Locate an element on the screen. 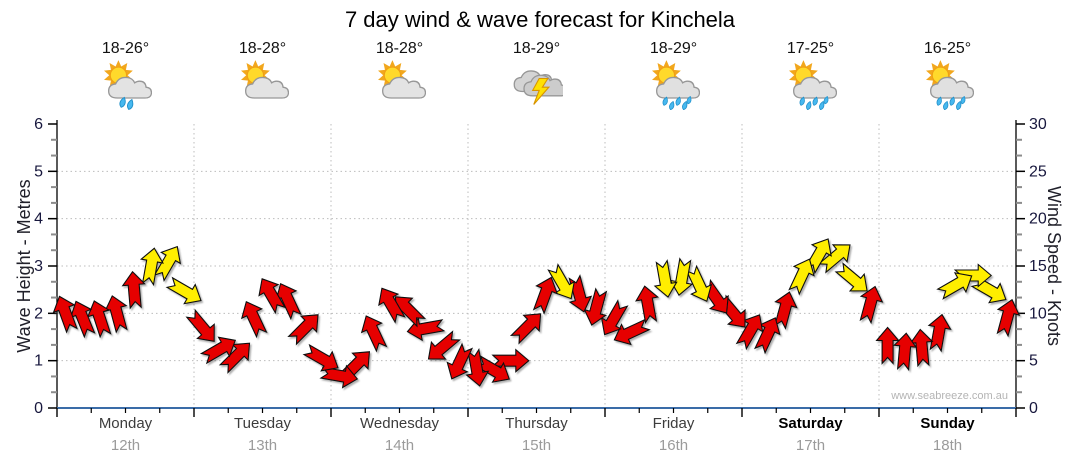 The height and width of the screenshot is (475, 1080). day-header: 18-26° is located at coordinates (125, 76).